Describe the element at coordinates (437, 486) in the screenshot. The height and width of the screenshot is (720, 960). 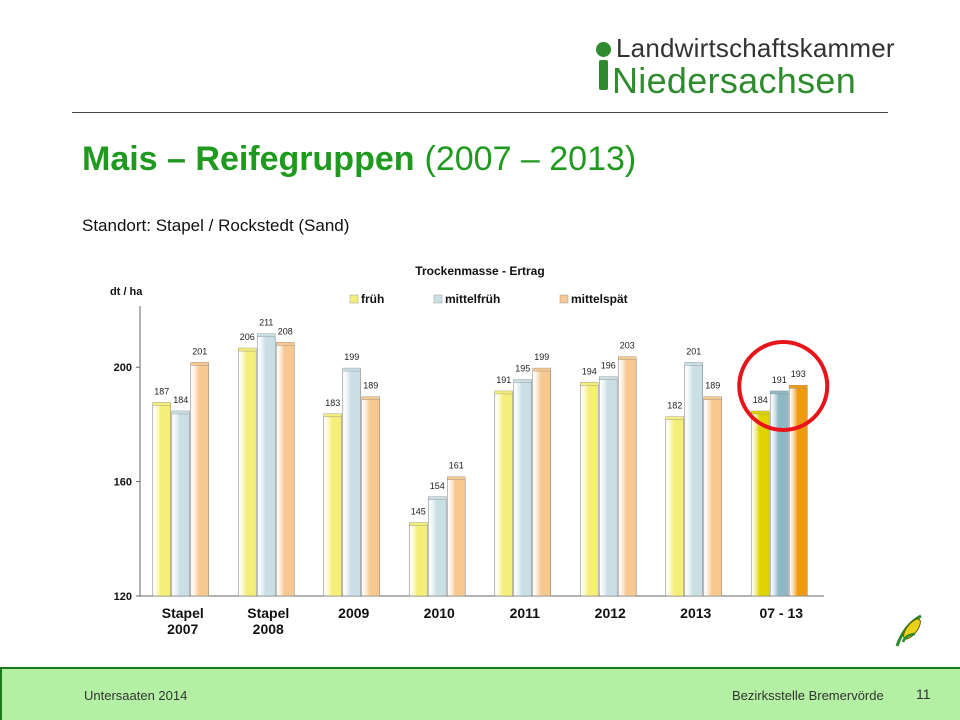
I see `data-label-3-1: 154` at that location.